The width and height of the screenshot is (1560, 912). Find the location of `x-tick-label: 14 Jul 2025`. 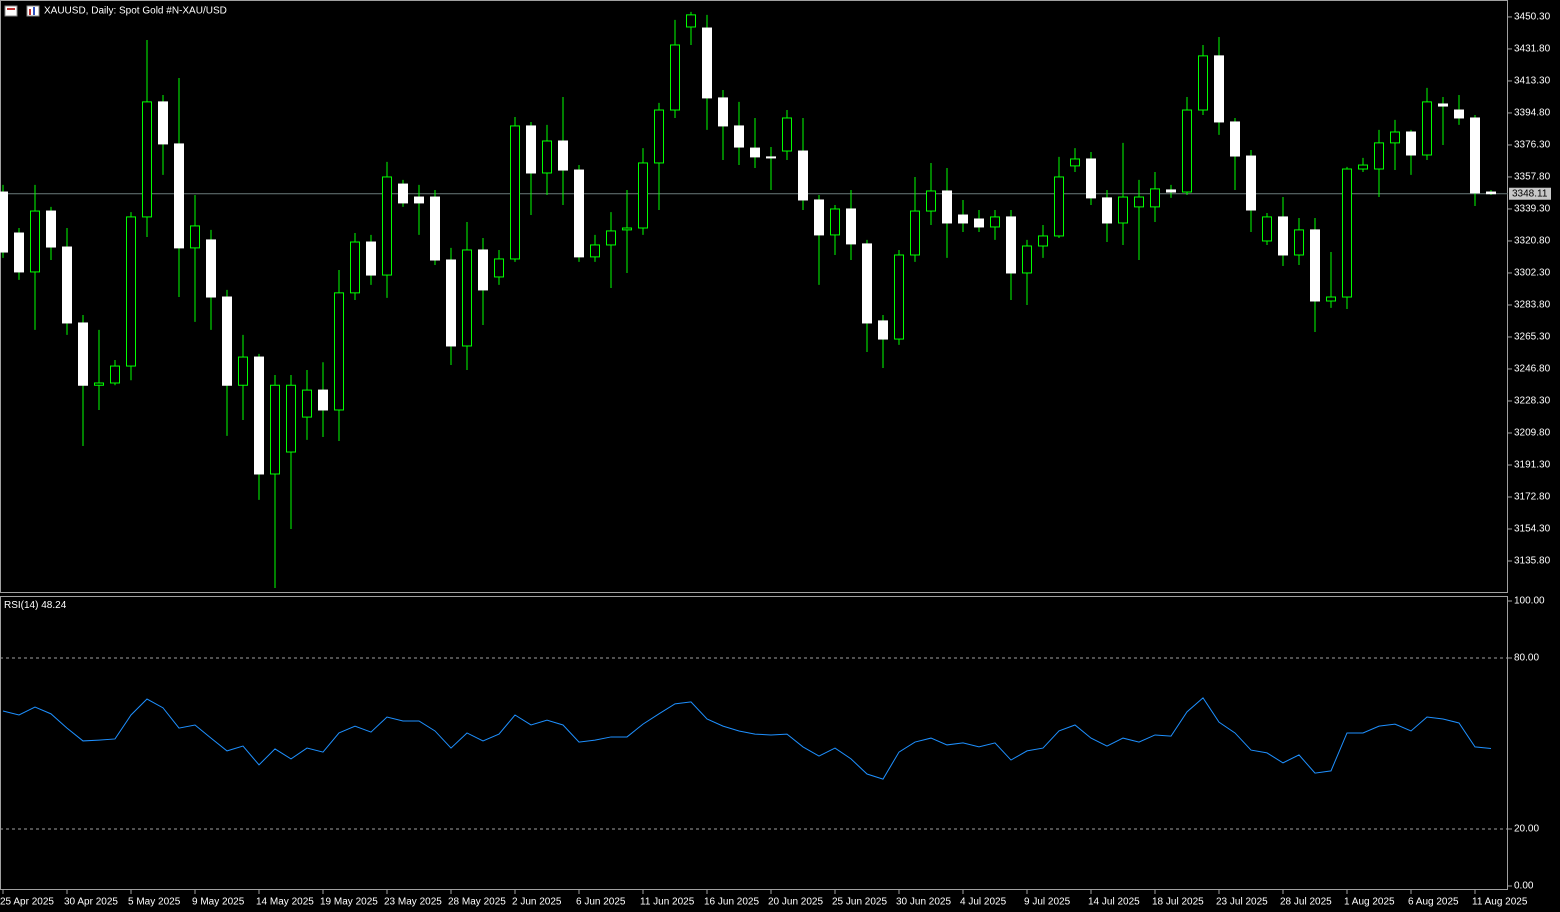

x-tick-label: 14 Jul 2025 is located at coordinates (1114, 902).